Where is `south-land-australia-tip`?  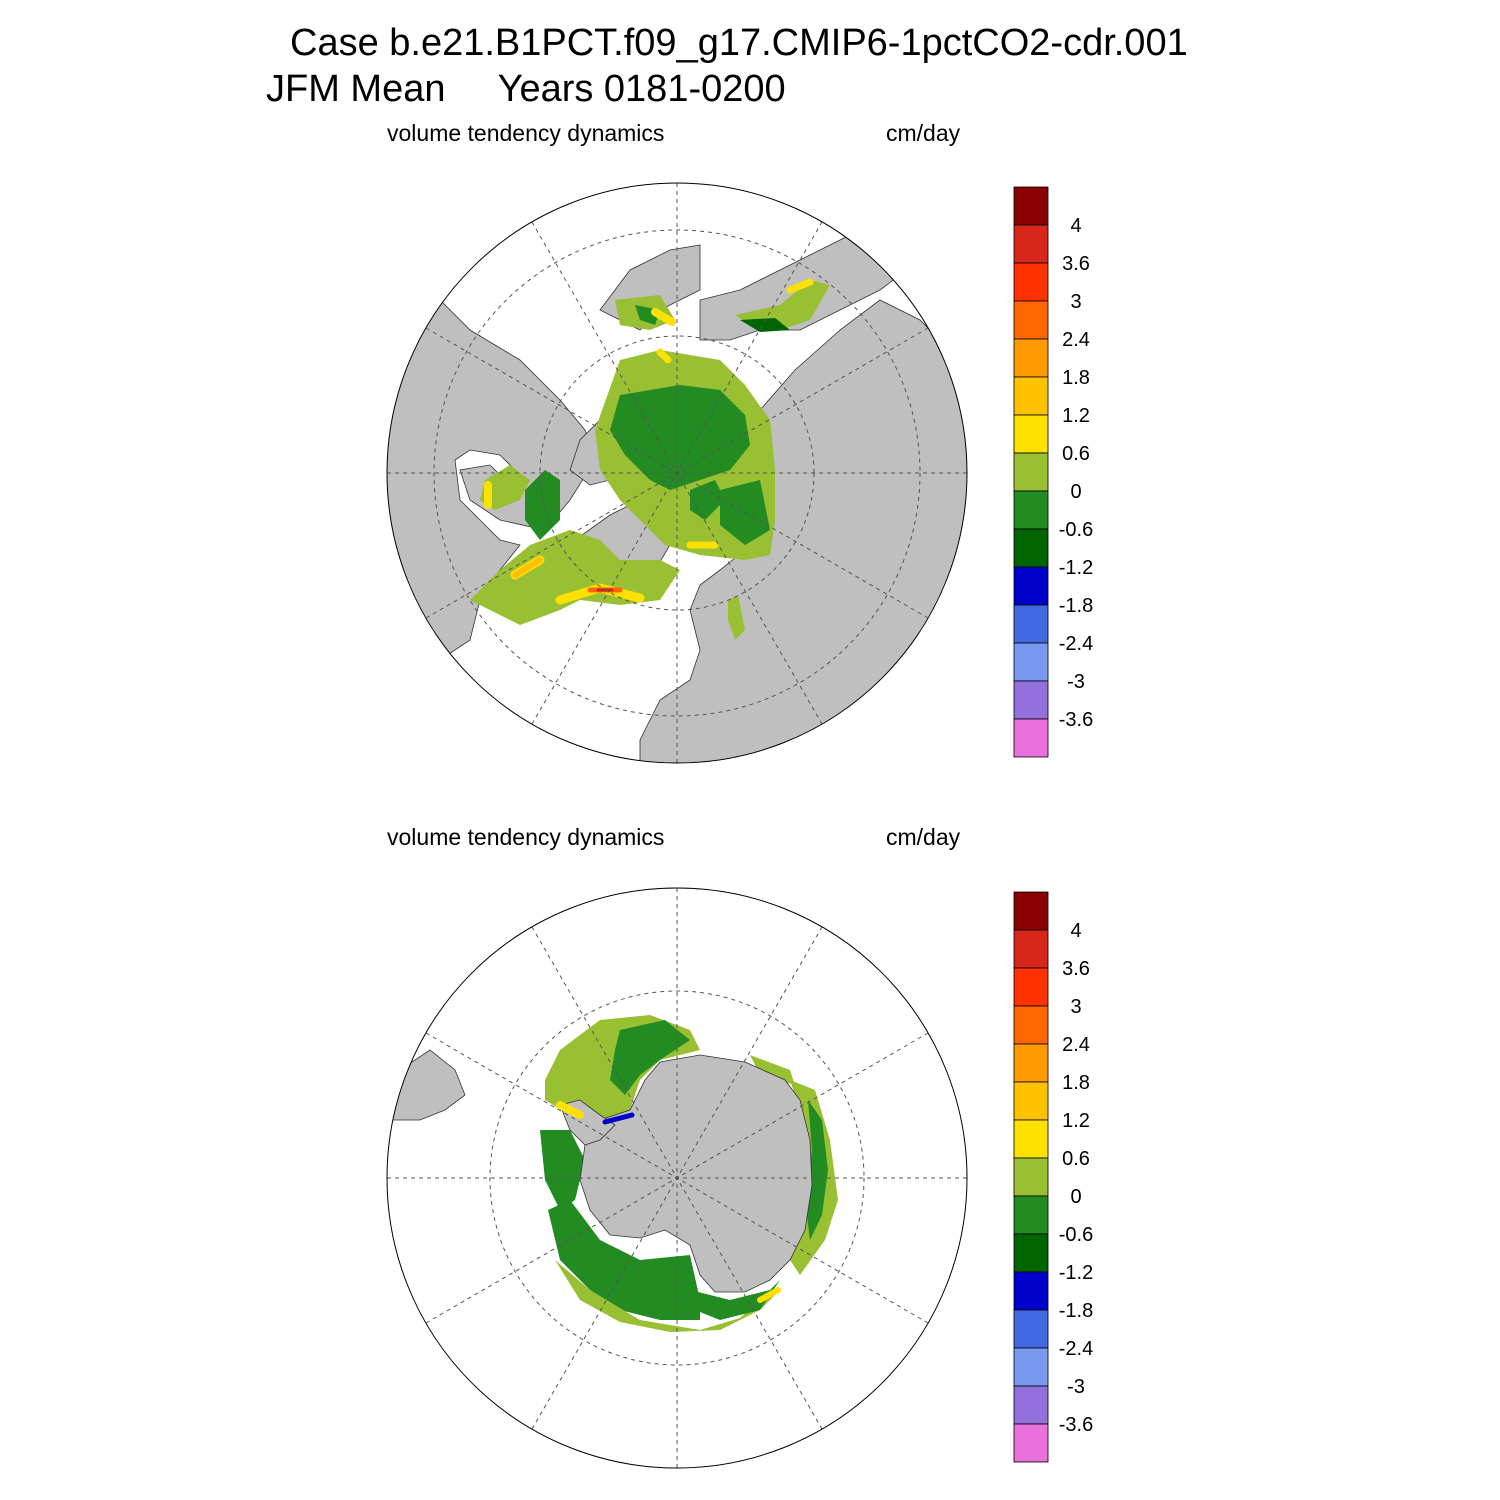
south-land-australia-tip is located at coordinates (910, 1448).